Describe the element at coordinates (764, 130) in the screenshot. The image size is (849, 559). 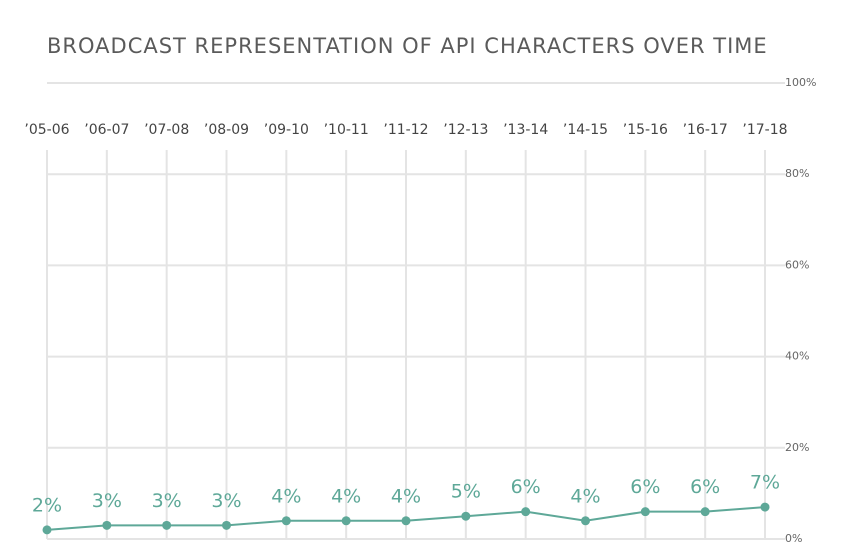
I see `x-tick-label: ’17-18` at that location.